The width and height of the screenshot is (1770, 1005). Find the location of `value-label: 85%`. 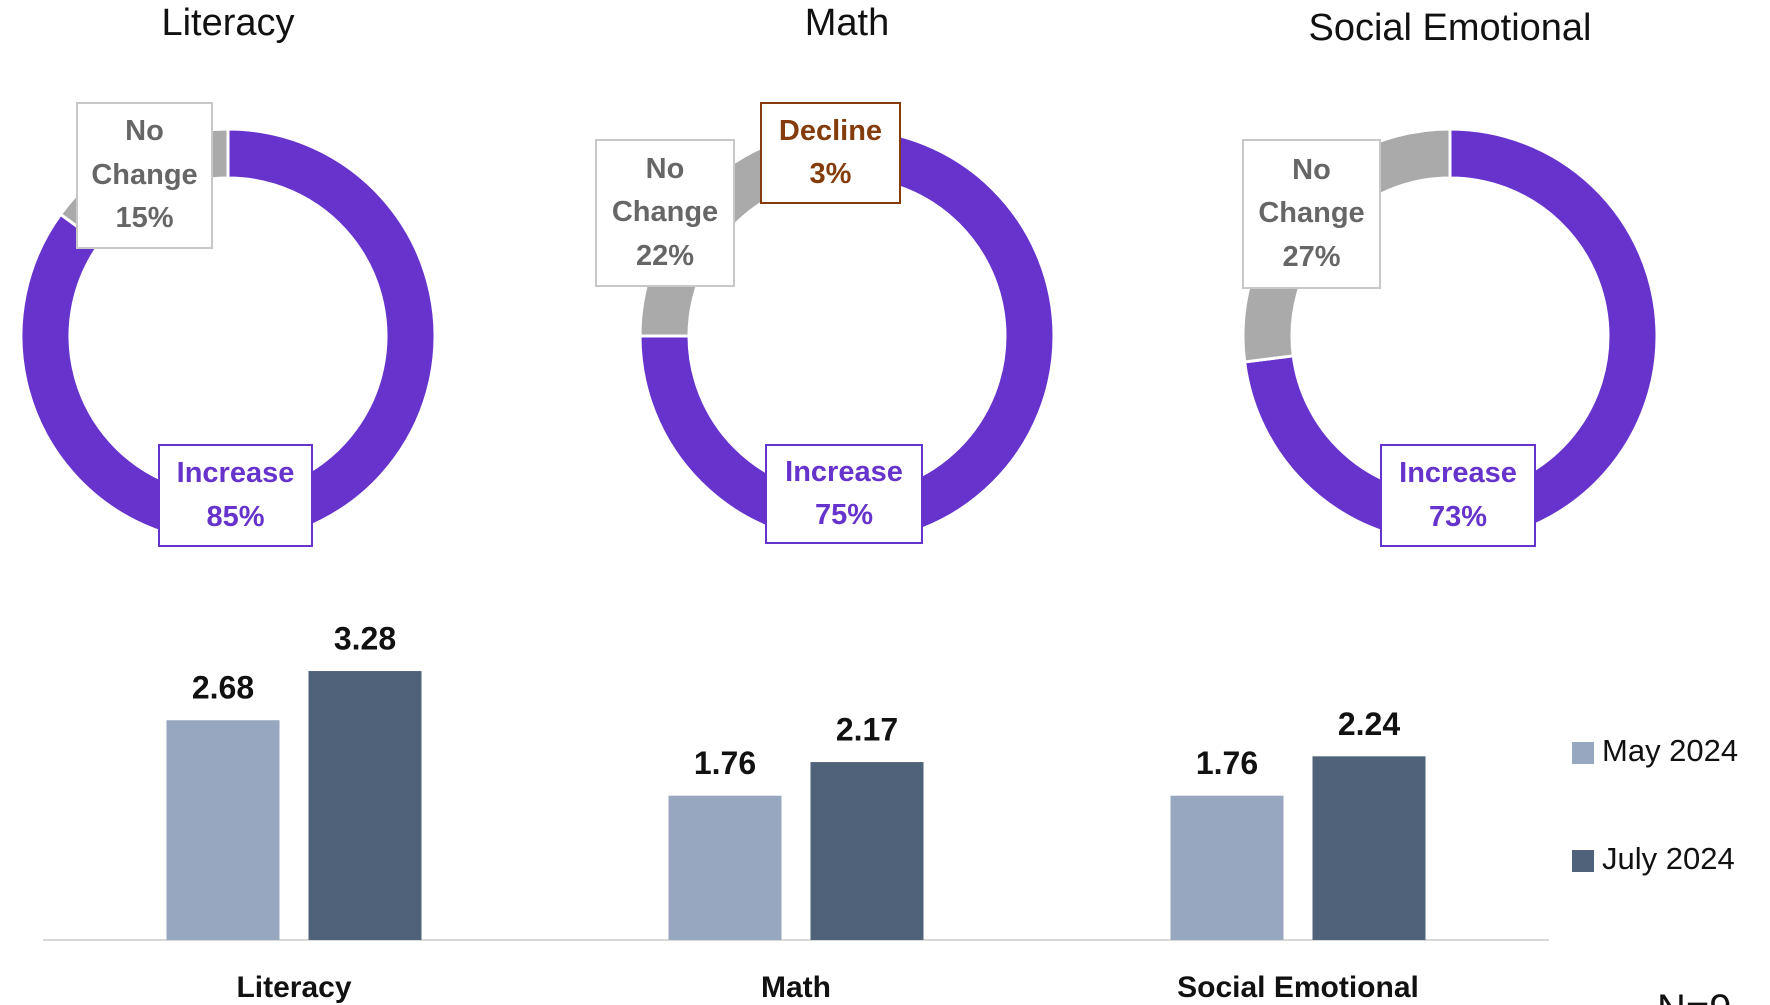

value-label: 85% is located at coordinates (235, 516).